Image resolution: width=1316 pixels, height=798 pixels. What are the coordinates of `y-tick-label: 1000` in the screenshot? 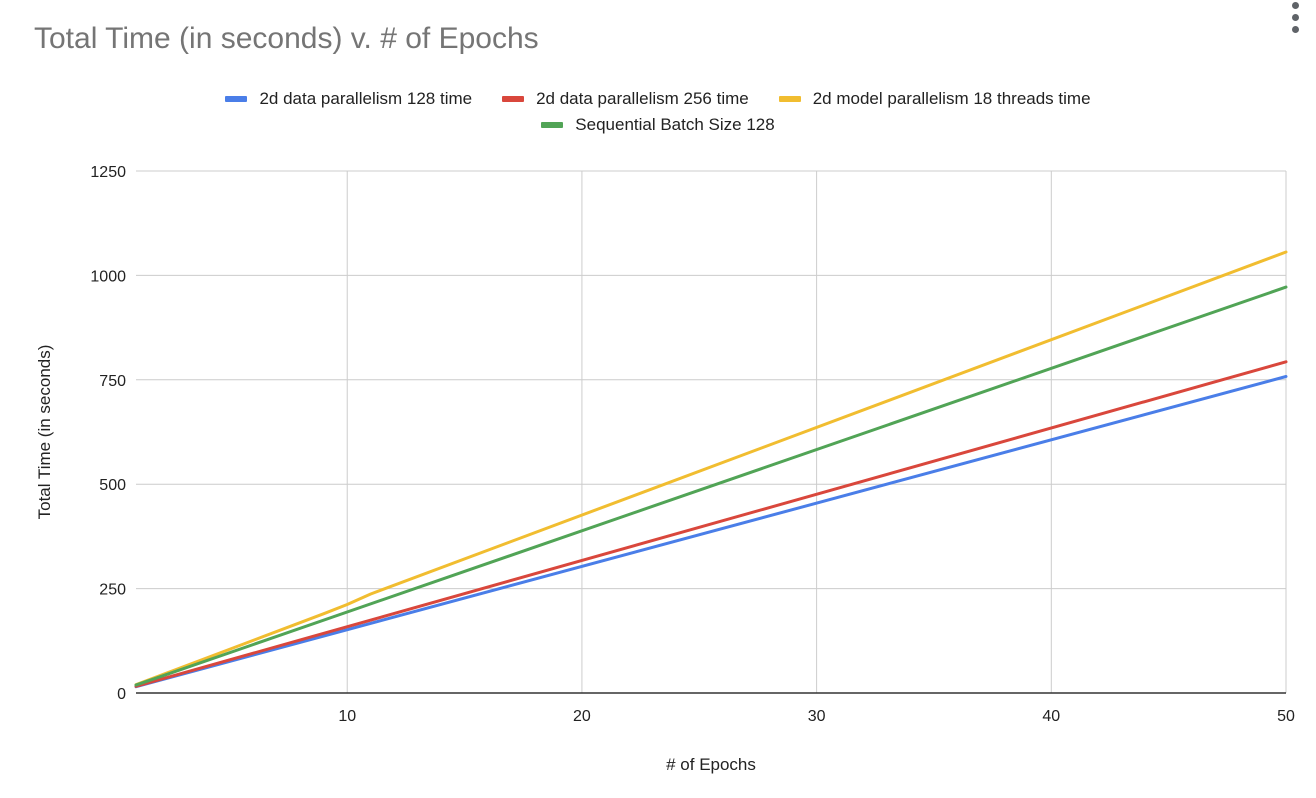 It's located at (108, 276).